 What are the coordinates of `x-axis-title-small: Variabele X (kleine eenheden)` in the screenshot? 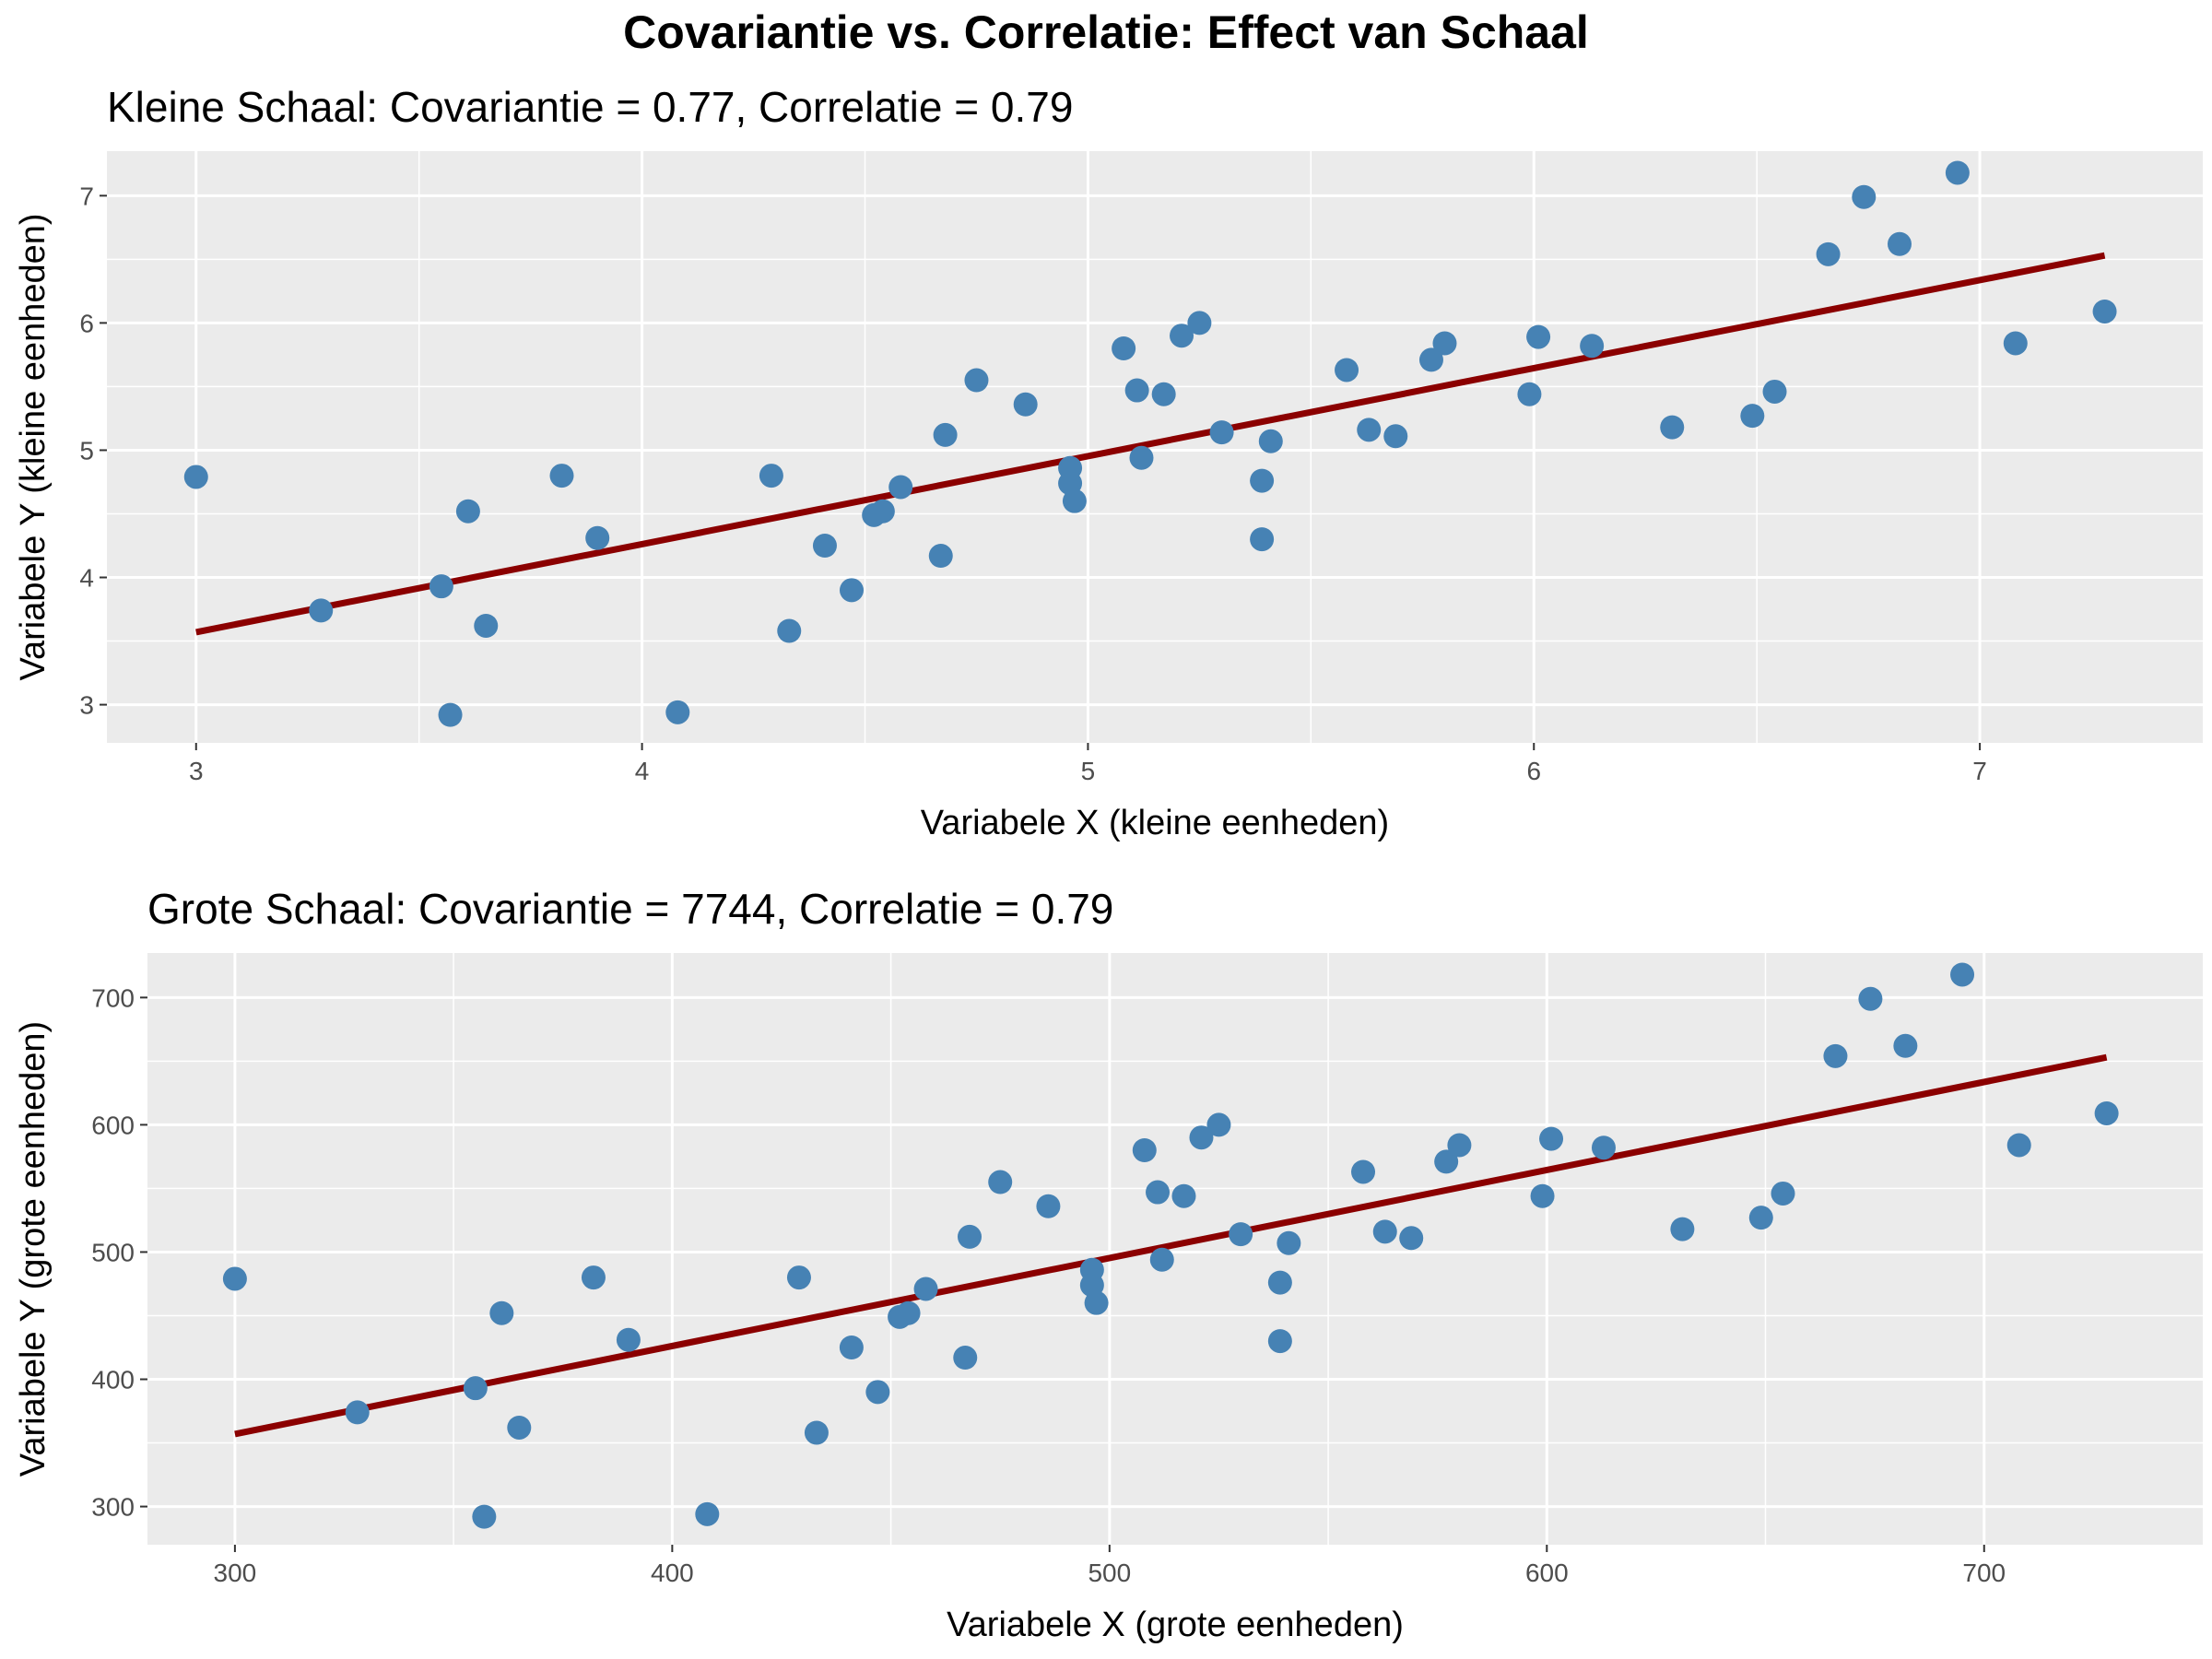 It's located at (1155, 823).